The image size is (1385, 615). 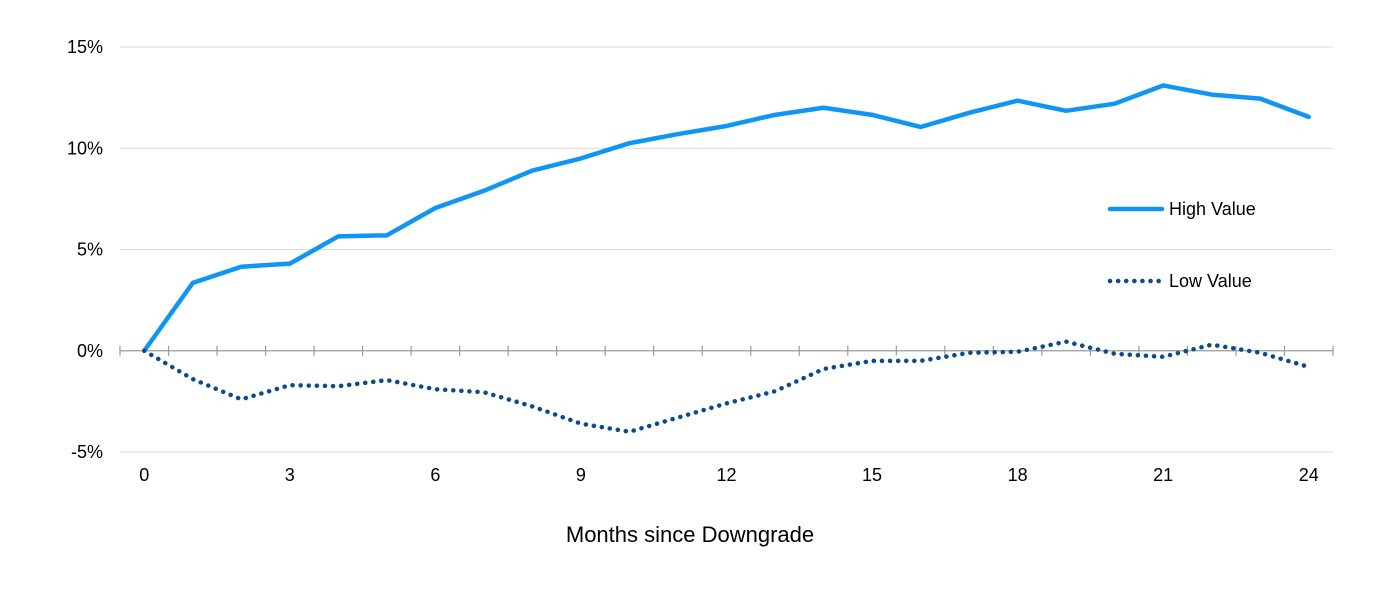 I want to click on x-tick-label: 21, so click(x=1163, y=475).